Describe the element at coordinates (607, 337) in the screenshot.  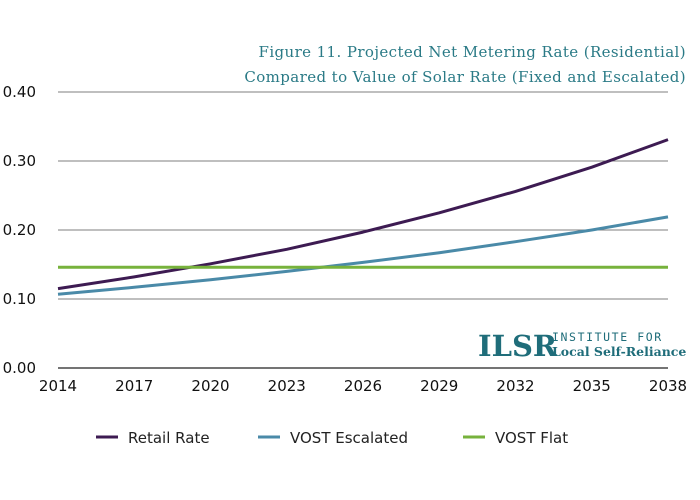
I see `logo-line1: INSTITUTE FOR` at that location.